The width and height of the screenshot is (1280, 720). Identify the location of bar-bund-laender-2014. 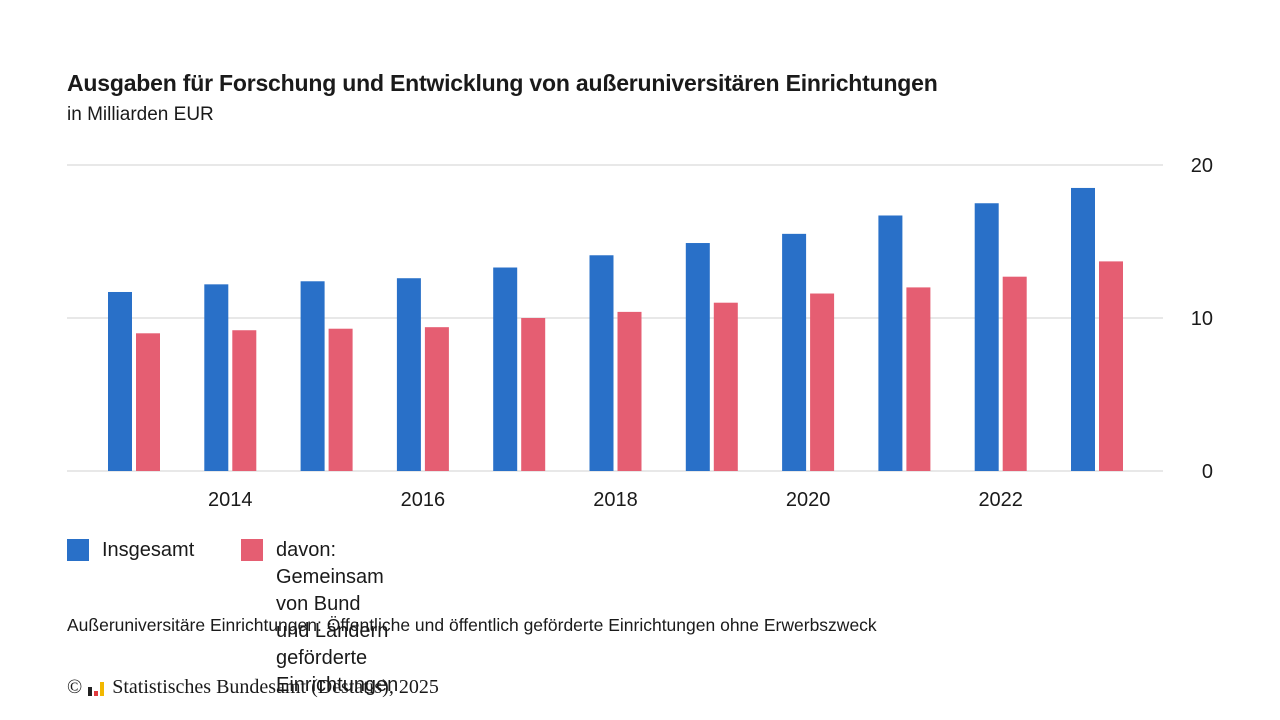
(244, 400).